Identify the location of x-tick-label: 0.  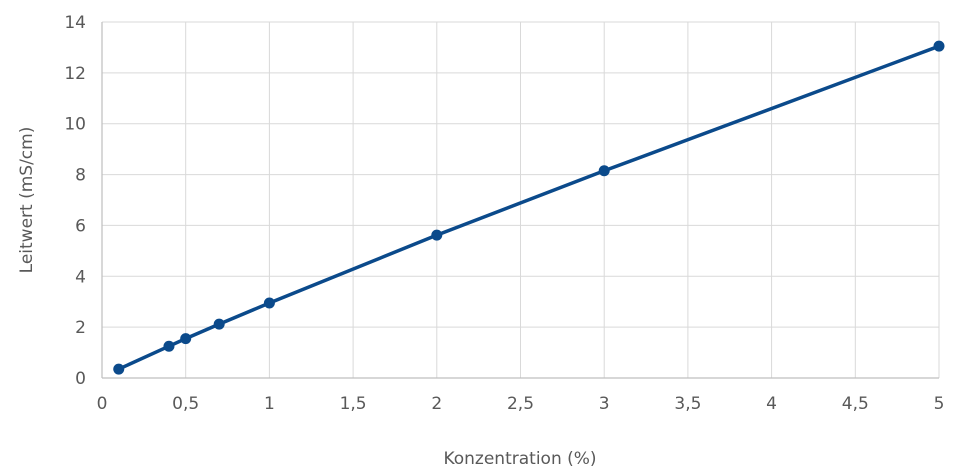
(102, 404).